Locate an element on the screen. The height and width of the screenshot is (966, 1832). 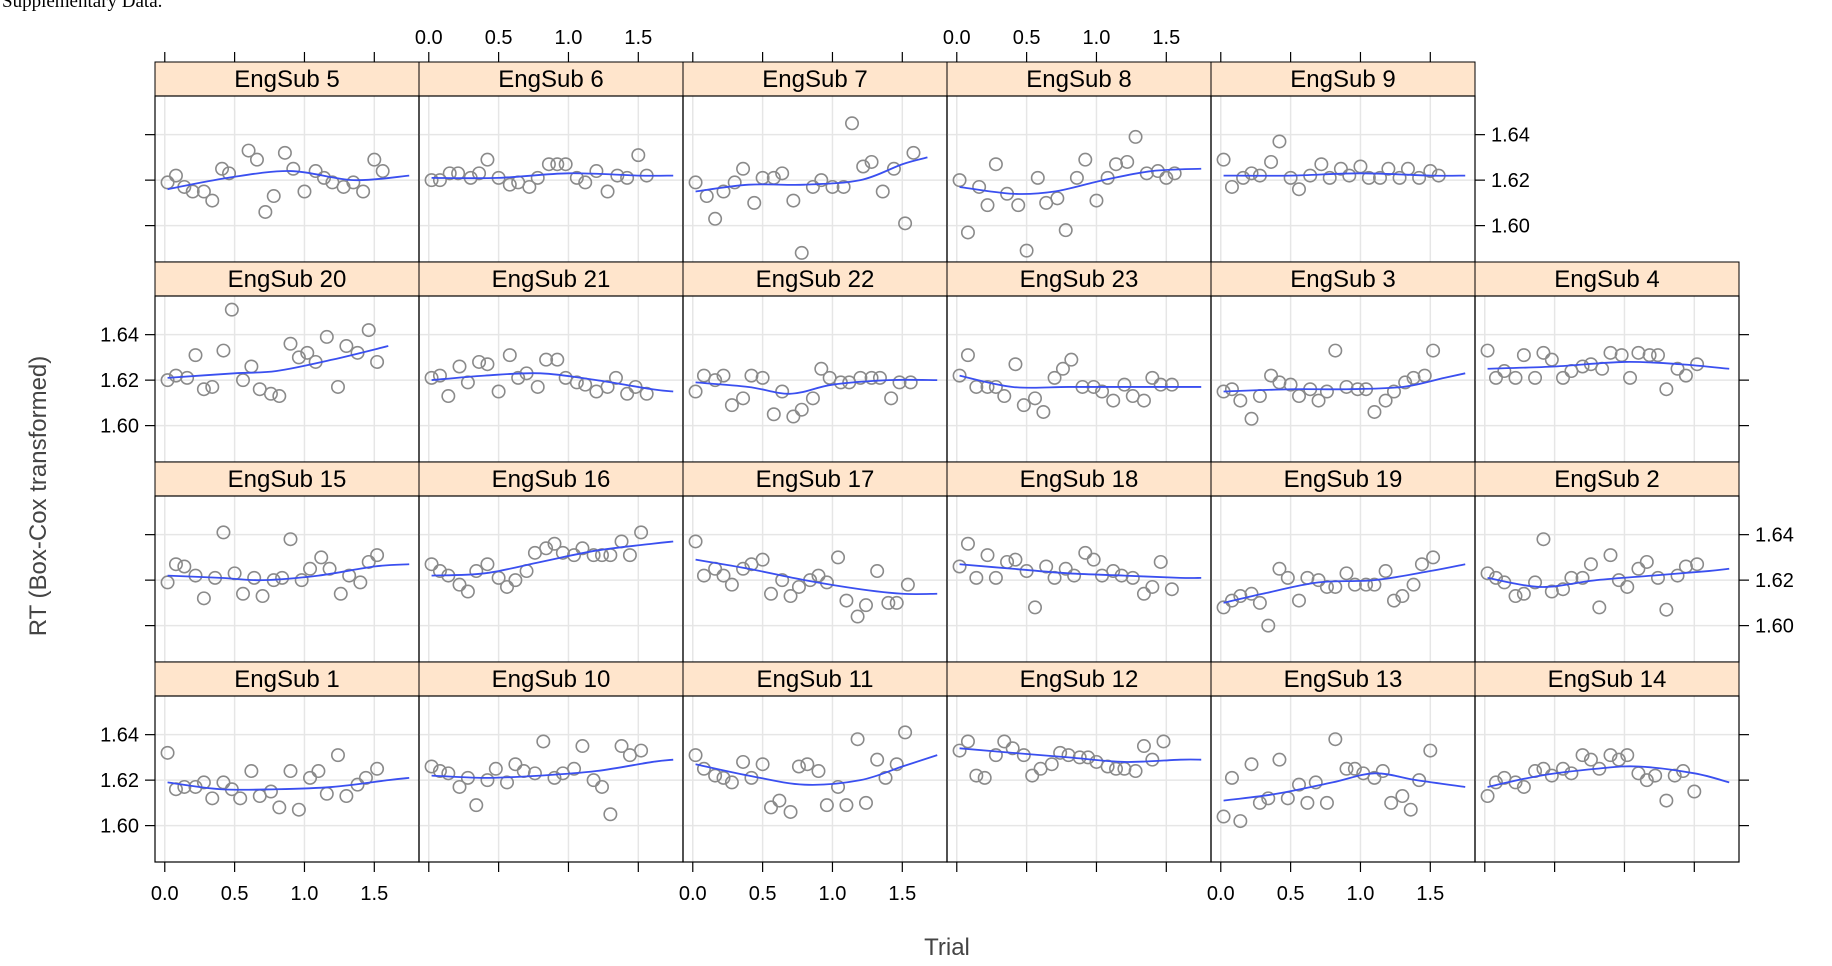
panel-5: EngSub 20 is located at coordinates (287, 362).